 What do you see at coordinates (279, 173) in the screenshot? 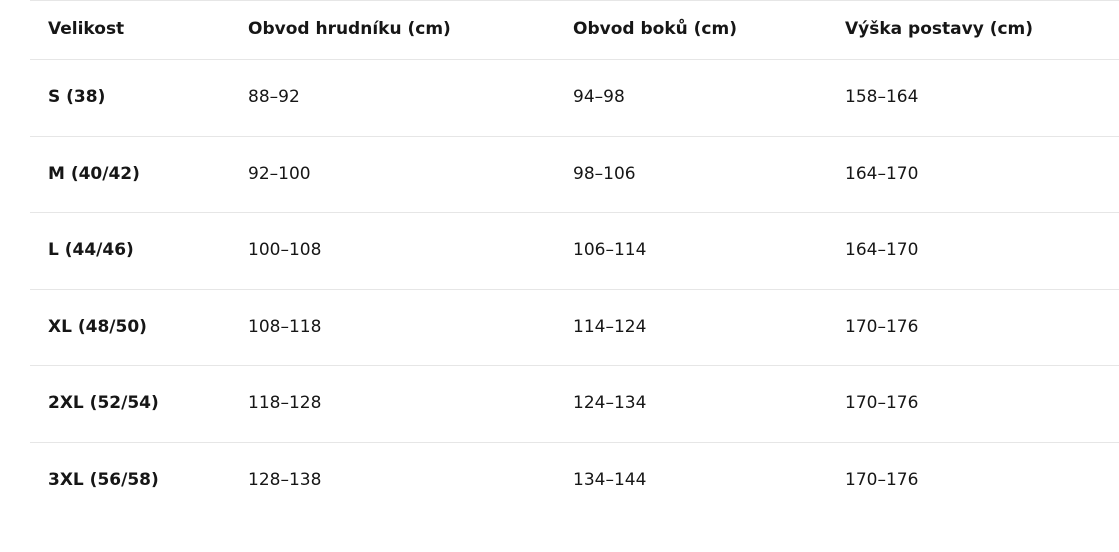
I see `measurement: 92–100` at bounding box center [279, 173].